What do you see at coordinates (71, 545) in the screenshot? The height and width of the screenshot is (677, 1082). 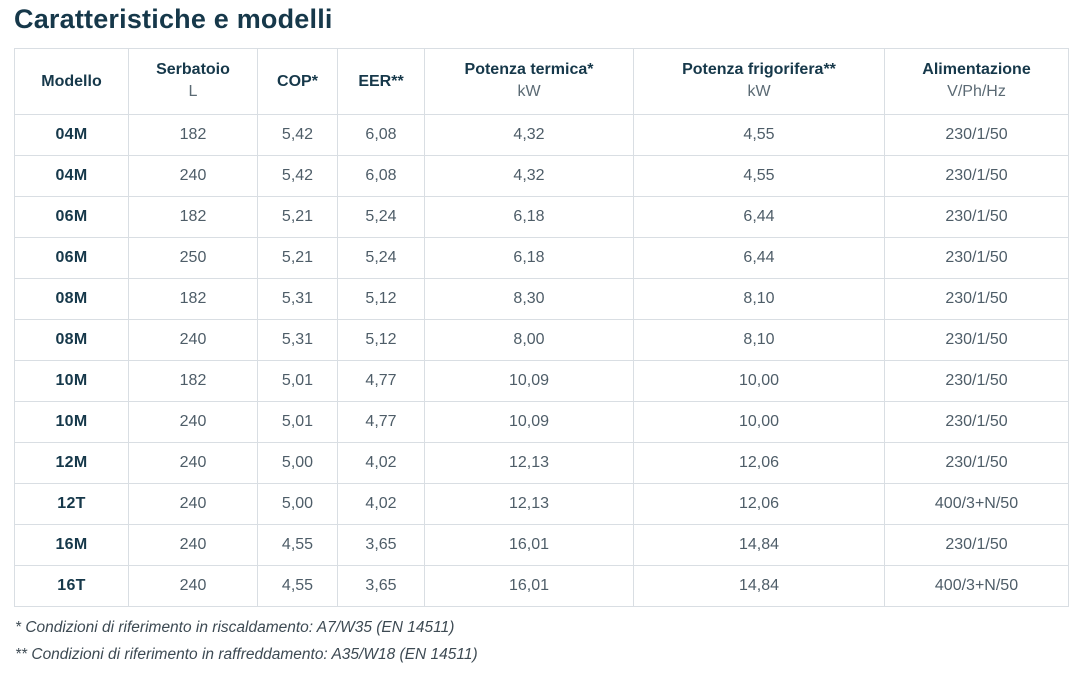 I see `model-cell: 16M` at bounding box center [71, 545].